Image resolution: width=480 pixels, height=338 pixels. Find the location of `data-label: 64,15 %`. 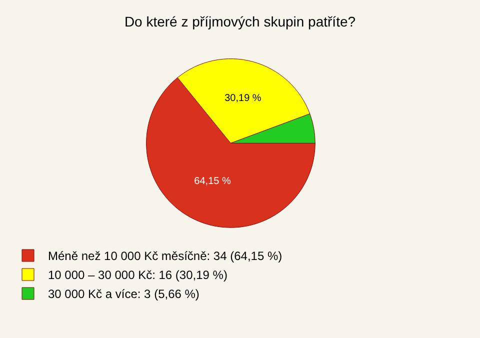

data-label: 64,15 % is located at coordinates (212, 181).